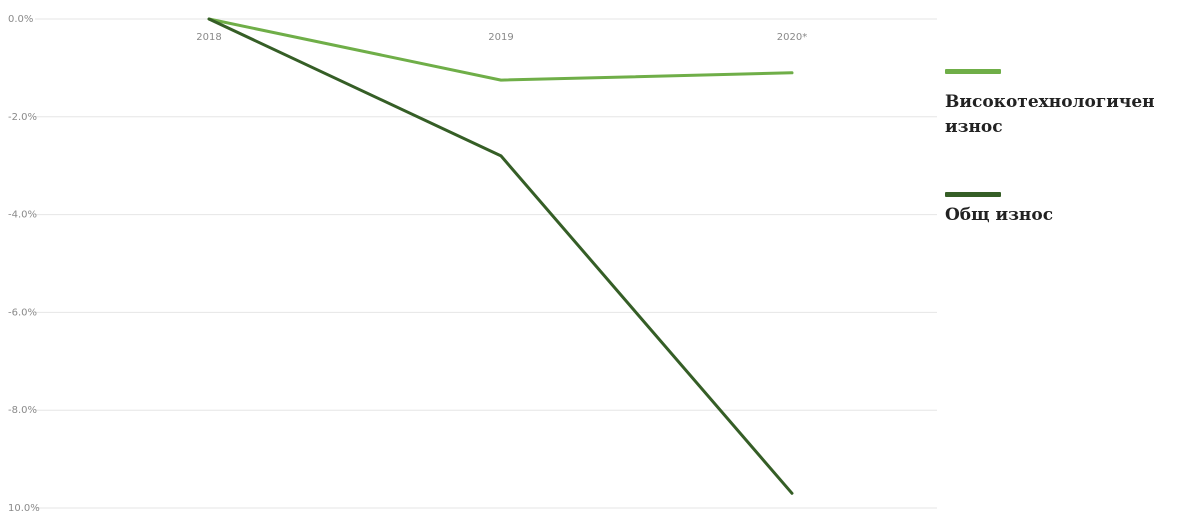 This screenshot has width=1187, height=513. What do you see at coordinates (24, 508) in the screenshot?
I see `y-tick-label: 10.0%` at bounding box center [24, 508].